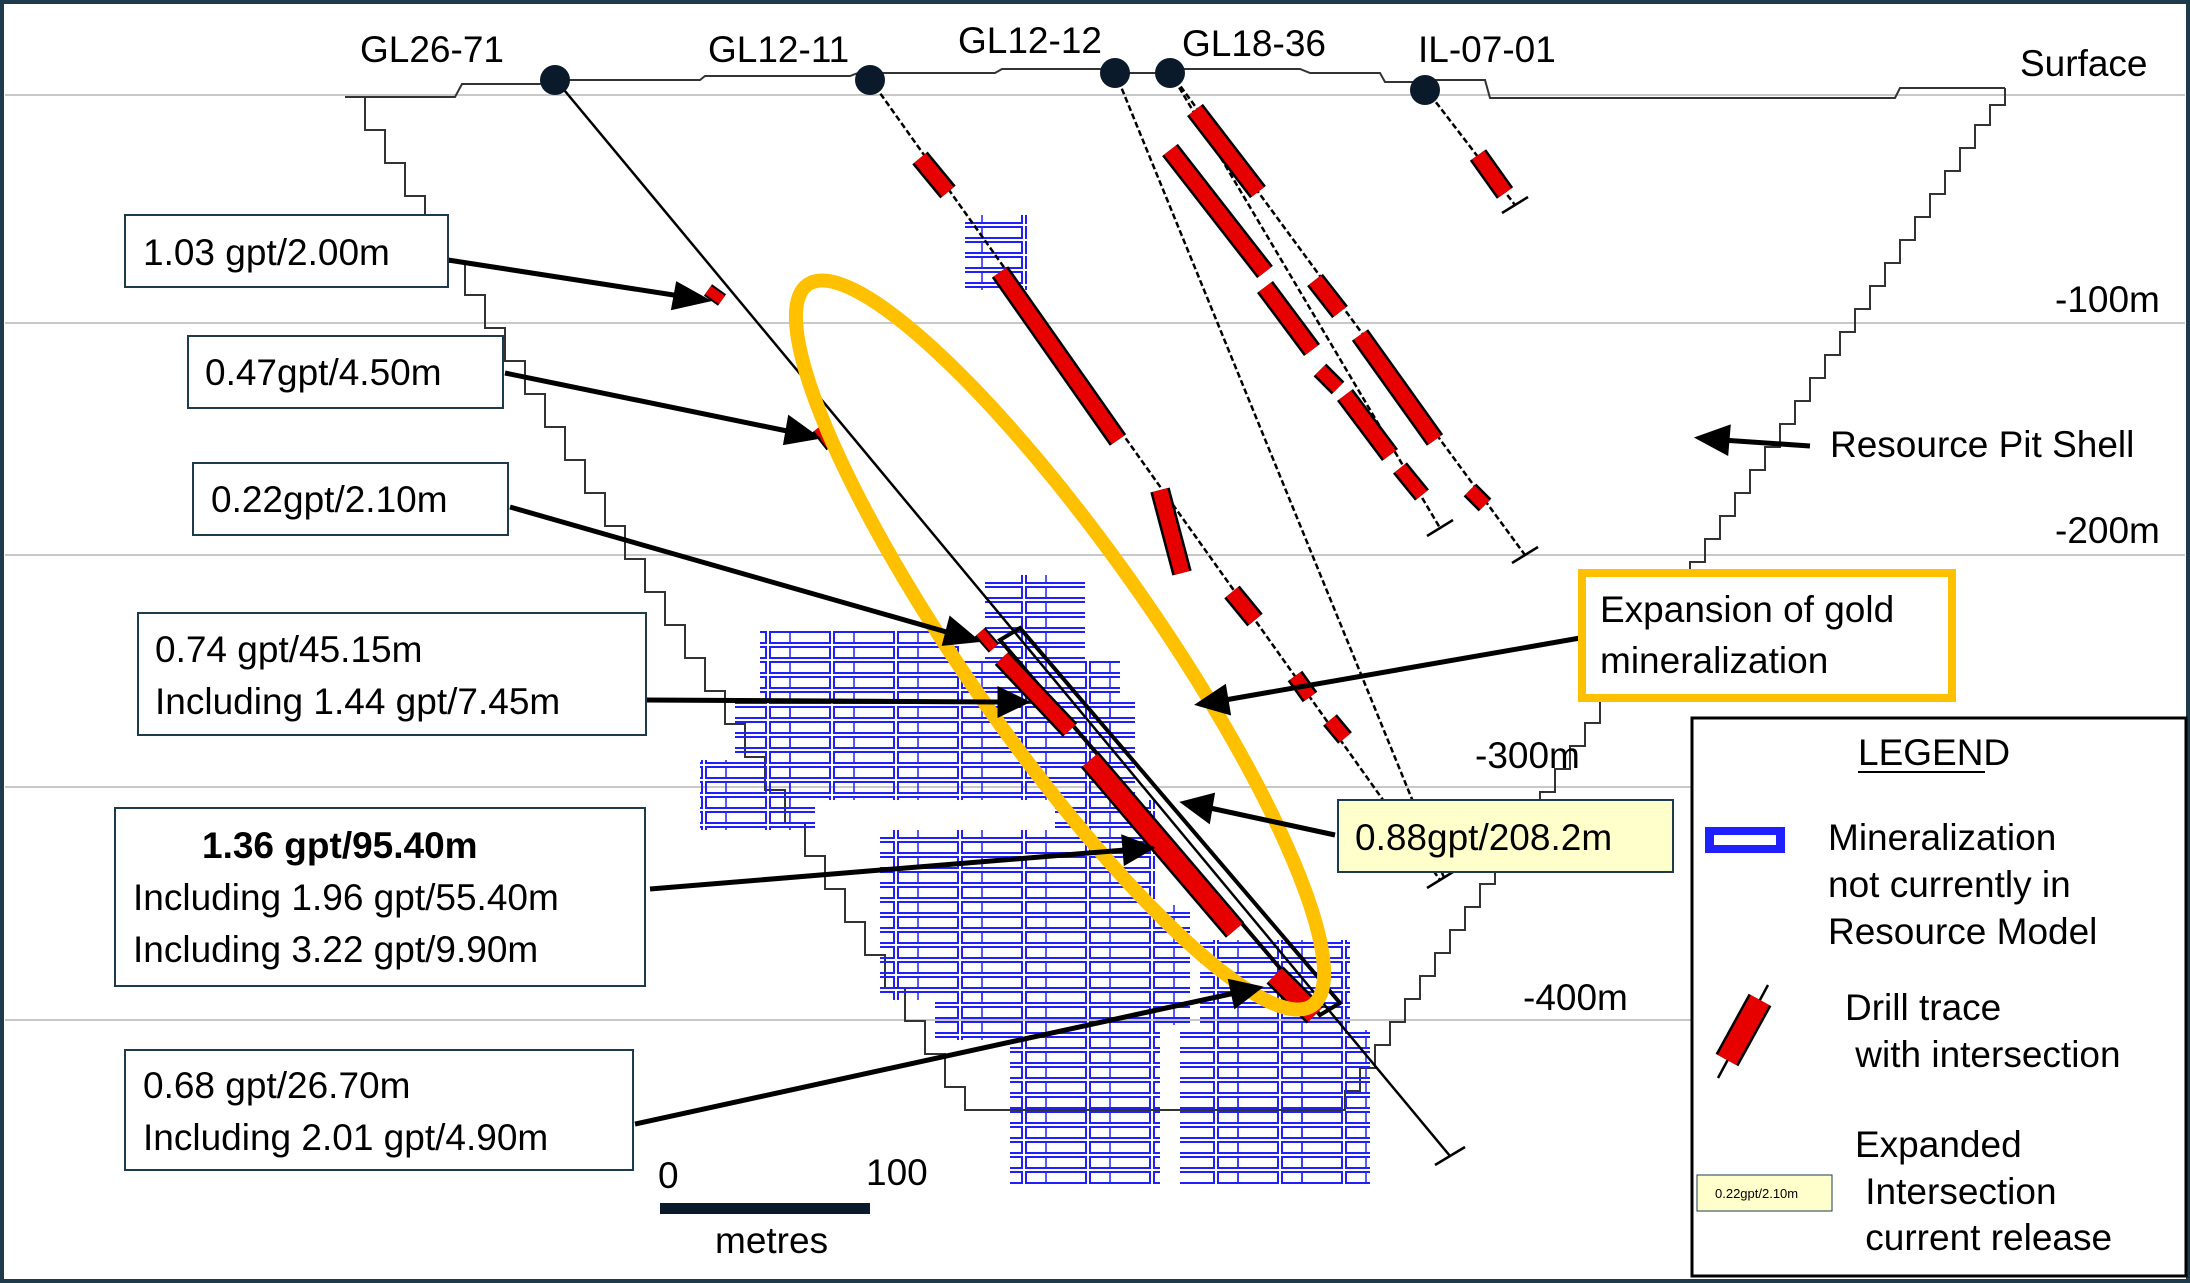 The width and height of the screenshot is (2190, 1283). What do you see at coordinates (1938, 1144) in the screenshot?
I see `legend-expanded-line-1: Expanded` at bounding box center [1938, 1144].